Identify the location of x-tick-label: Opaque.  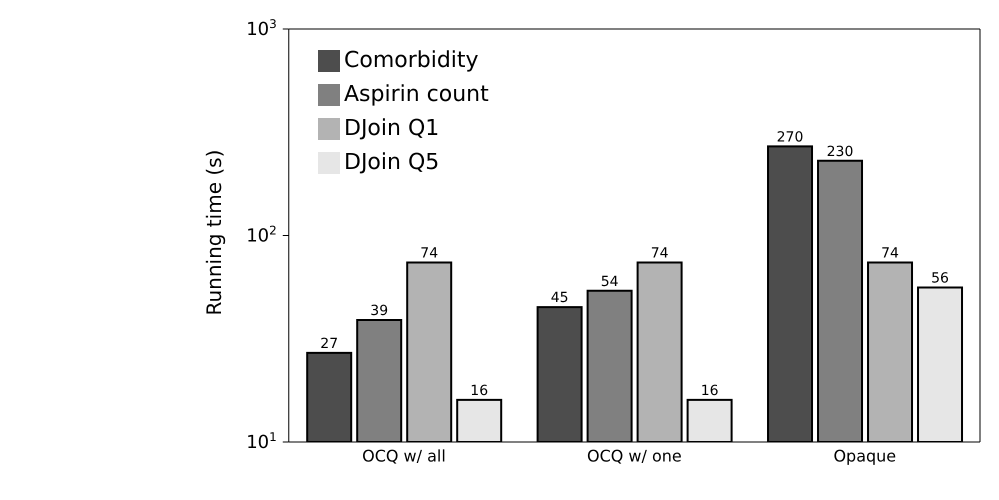
(864, 456).